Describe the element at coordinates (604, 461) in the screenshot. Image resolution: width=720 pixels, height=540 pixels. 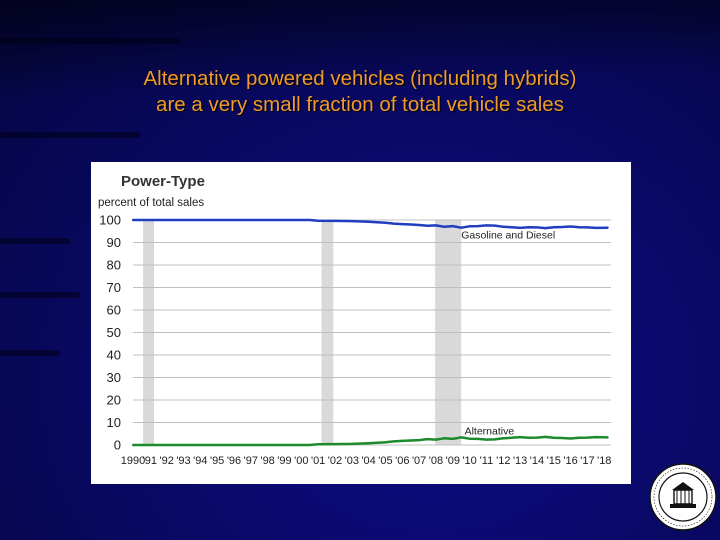
I see `x-tick-label: '18` at that location.